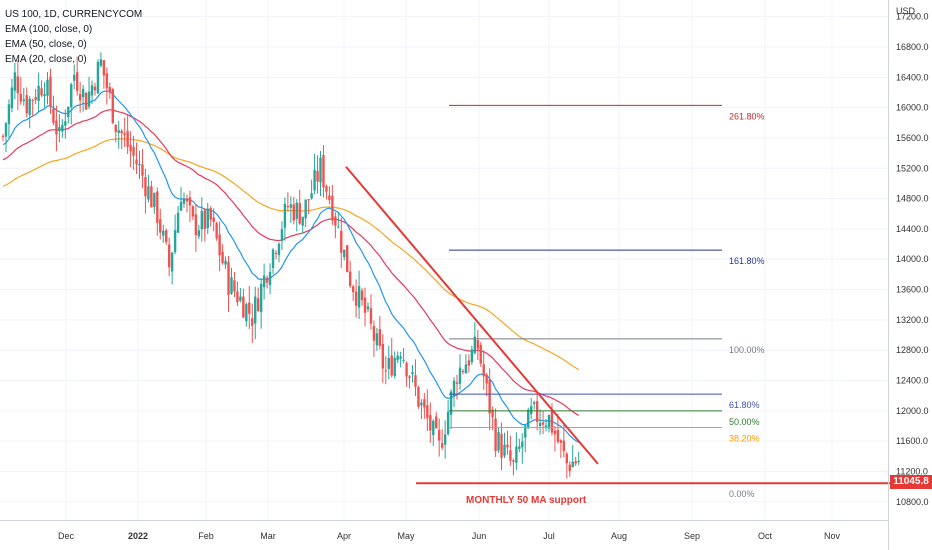 The image size is (932, 550). Describe the element at coordinates (747, 350) in the screenshot. I see `fib-label: 100.00%` at that location.